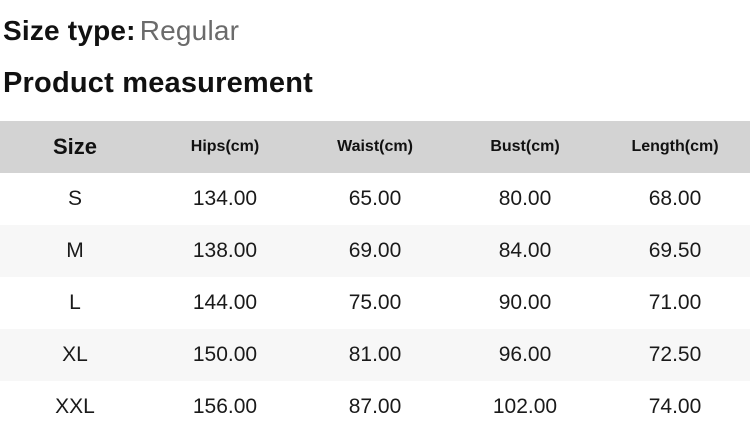  Describe the element at coordinates (525, 147) in the screenshot. I see `column-header-bust: Bust(cm)` at that location.